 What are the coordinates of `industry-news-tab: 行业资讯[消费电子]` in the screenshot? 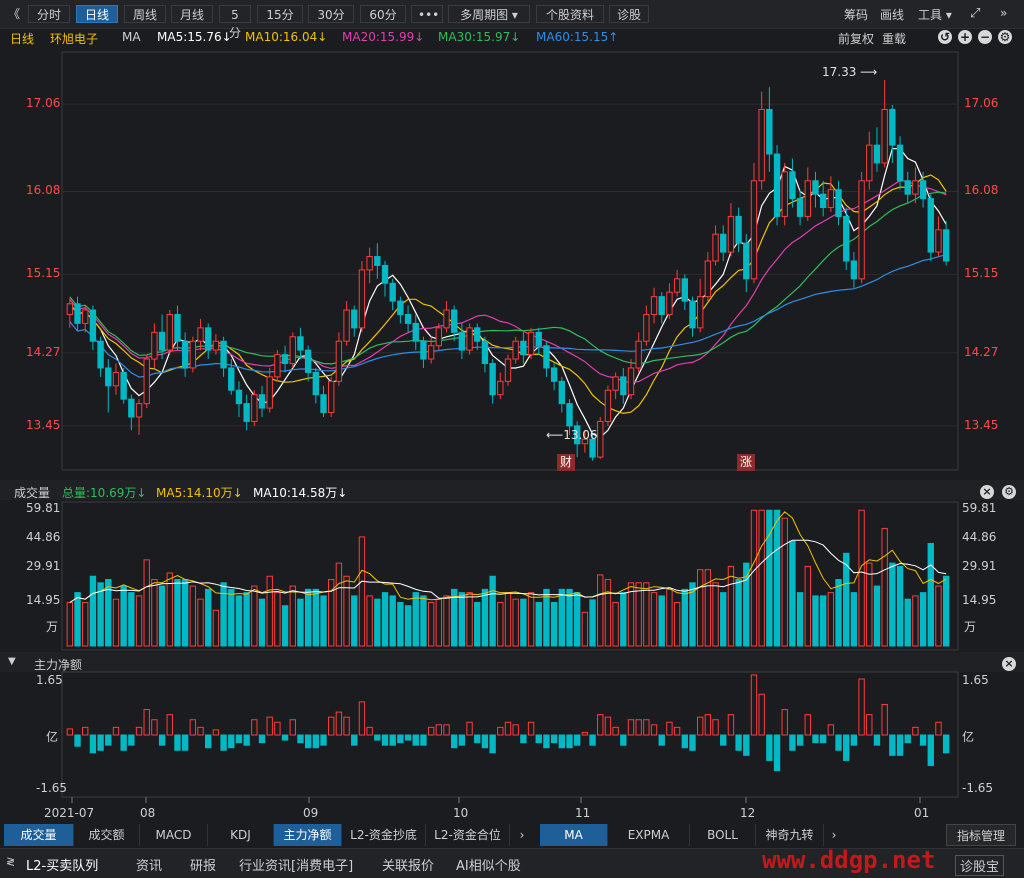 It's located at (296, 866).